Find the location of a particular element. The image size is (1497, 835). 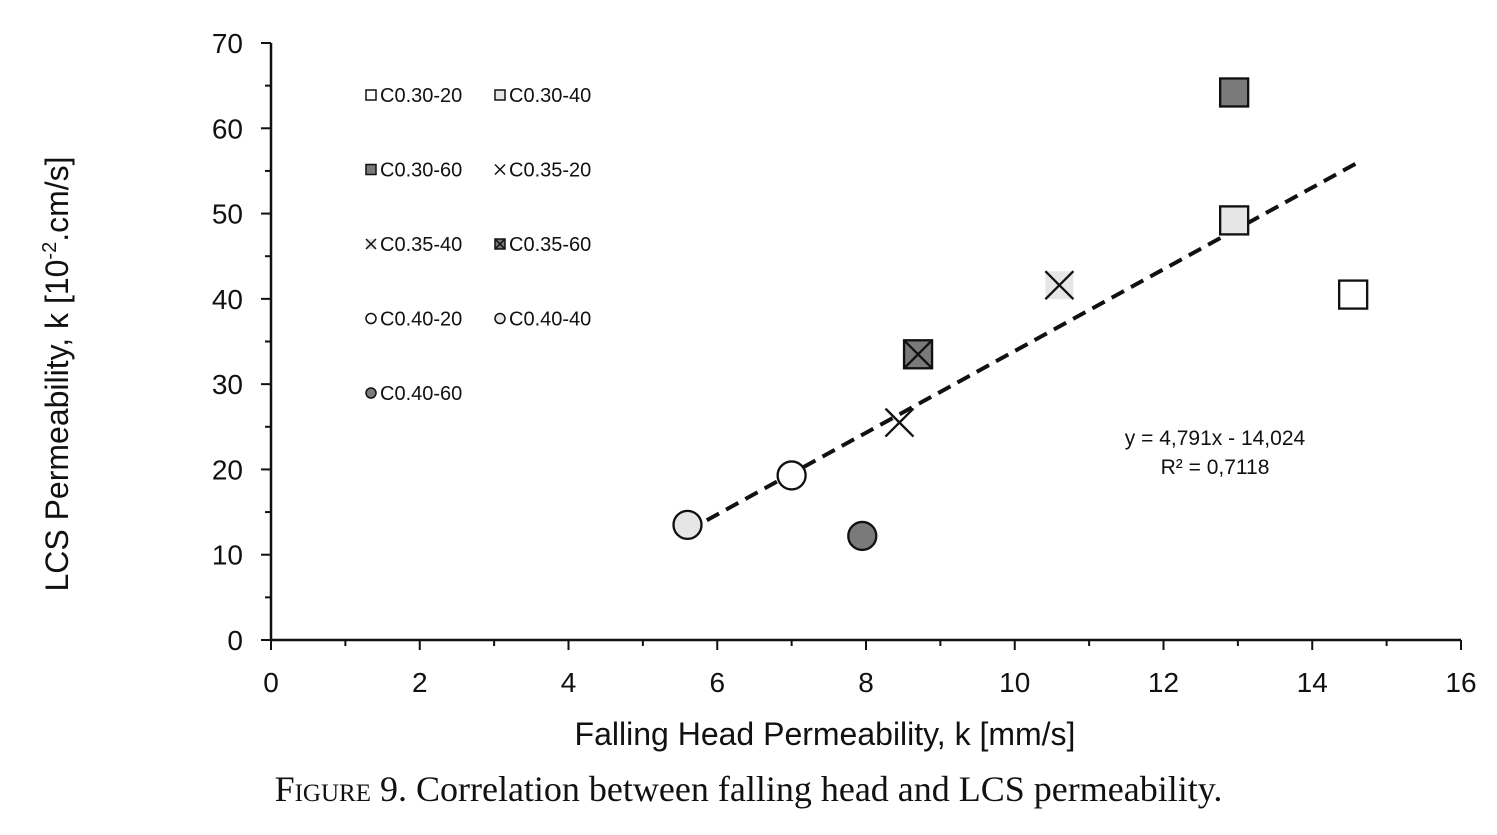

y-tick-label: 70 is located at coordinates (227, 43).